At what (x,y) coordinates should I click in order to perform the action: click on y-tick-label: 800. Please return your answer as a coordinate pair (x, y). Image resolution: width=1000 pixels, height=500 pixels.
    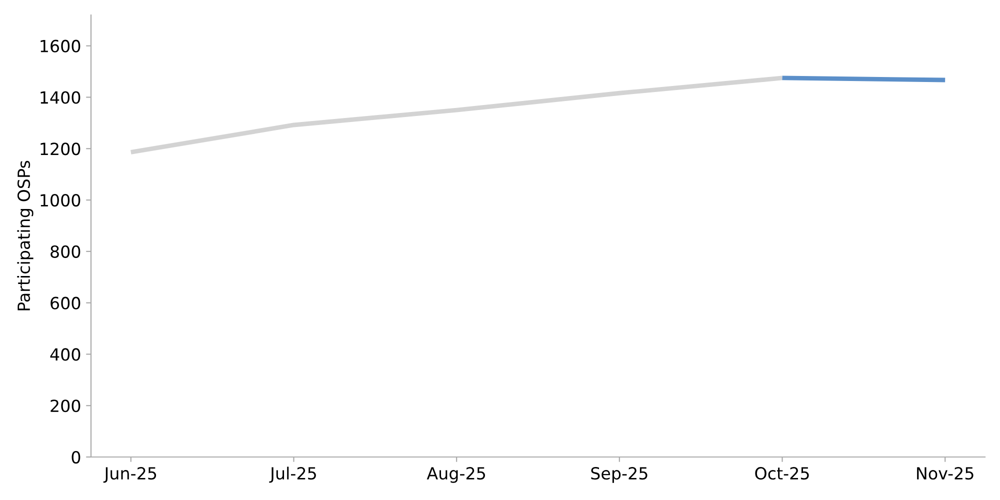
    Looking at the image, I should click on (65, 251).